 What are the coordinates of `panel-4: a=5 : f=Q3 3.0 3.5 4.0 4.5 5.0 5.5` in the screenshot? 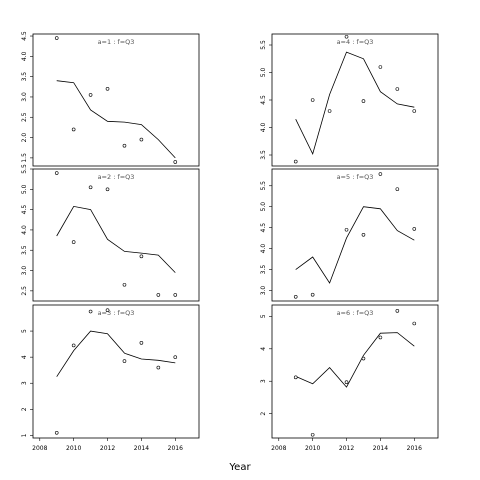 It's located at (349, 235).